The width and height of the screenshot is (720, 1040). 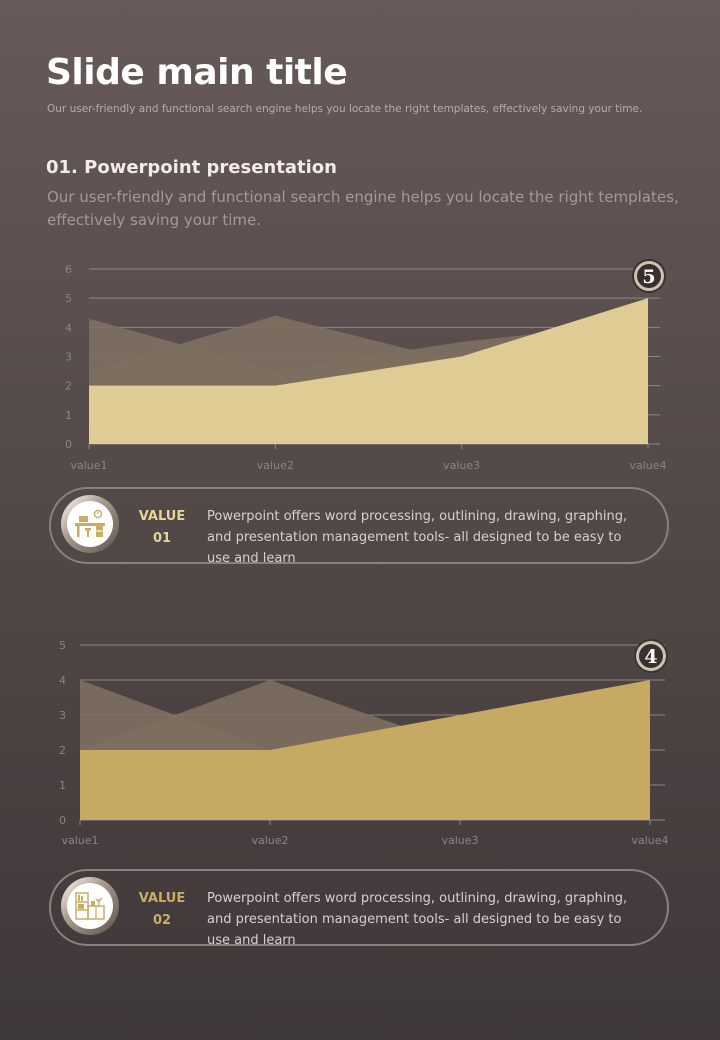 I want to click on value-label-number: 02, so click(x=162, y=920).